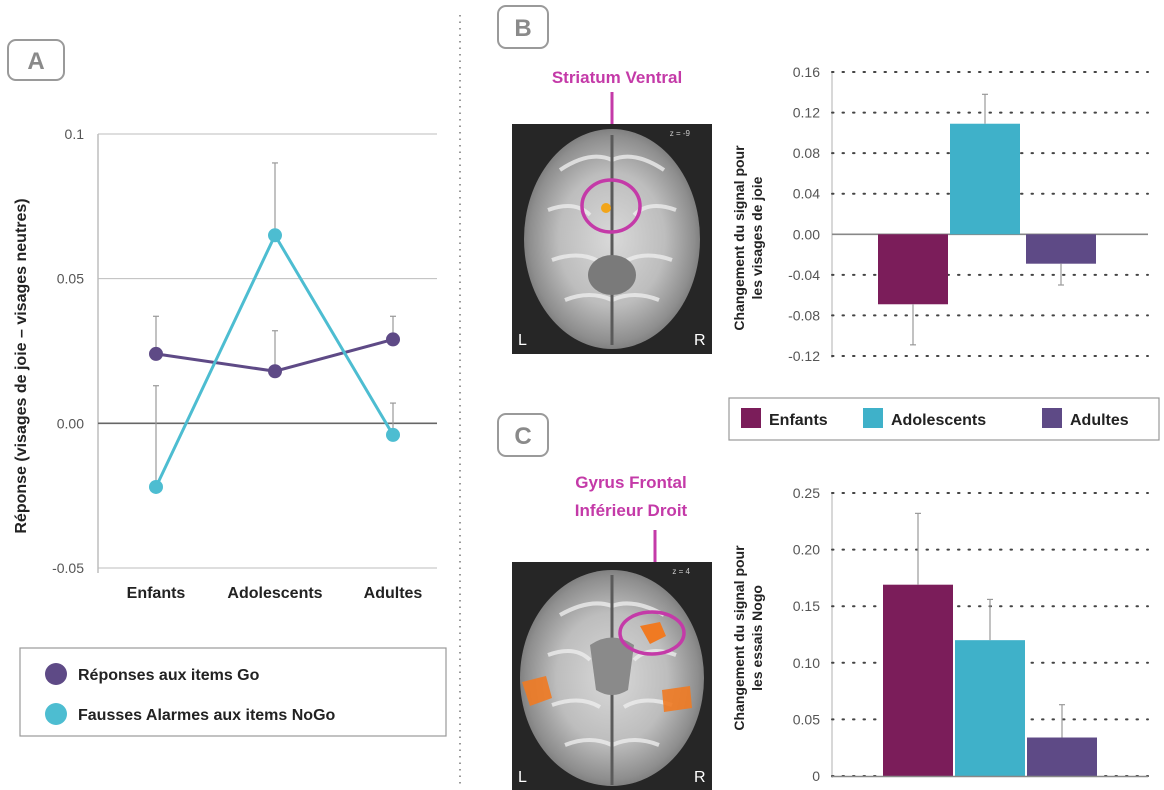 This screenshot has width=1164, height=790. What do you see at coordinates (804, 214) in the screenshot?
I see `chart-b-yticks: 0.16 0.12 0.08 0.04 0.00 -0.04 -0.08 -0.12` at bounding box center [804, 214].